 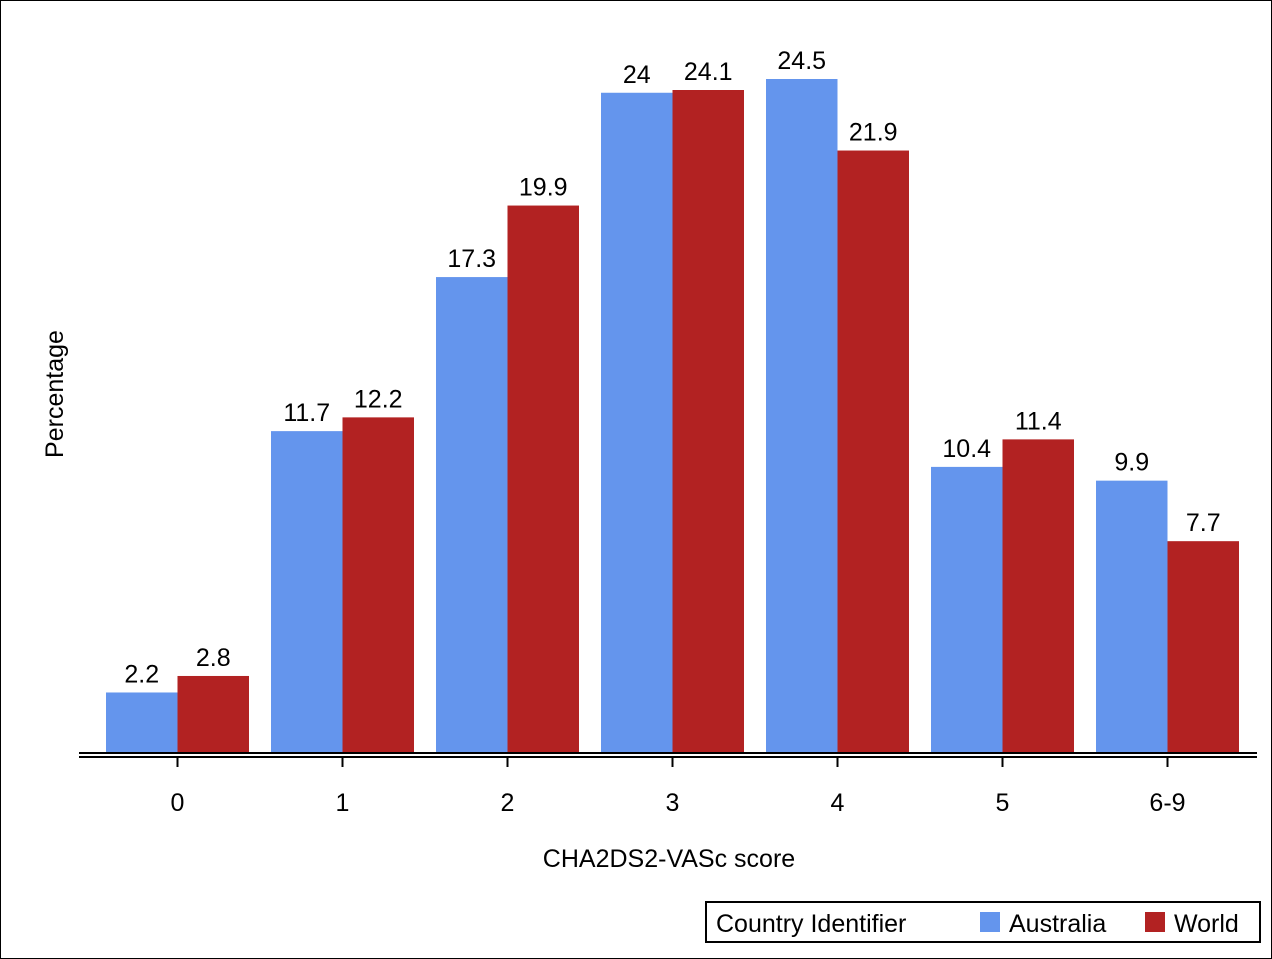 What do you see at coordinates (378, 399) in the screenshot?
I see `data-label-world-1: 12.2` at bounding box center [378, 399].